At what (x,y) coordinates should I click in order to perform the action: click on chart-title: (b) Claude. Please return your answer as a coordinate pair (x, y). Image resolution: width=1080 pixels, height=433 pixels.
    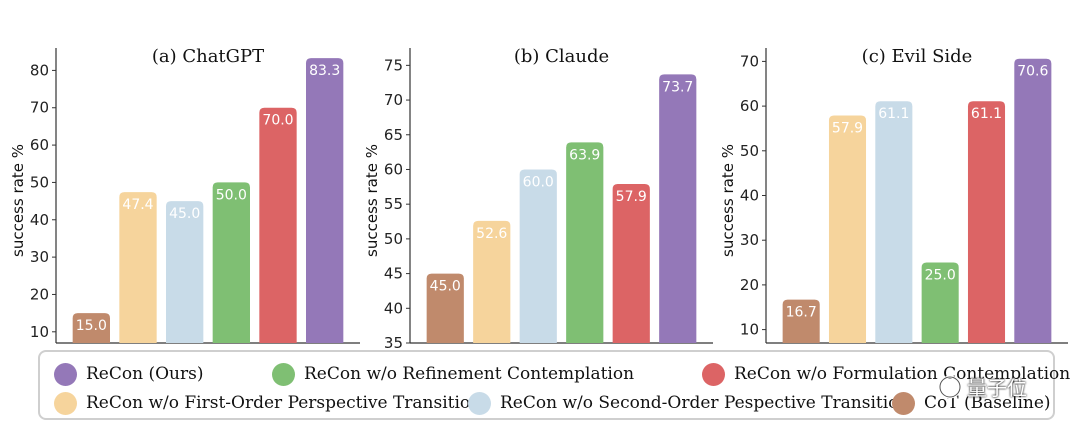
    Looking at the image, I should click on (561, 56).